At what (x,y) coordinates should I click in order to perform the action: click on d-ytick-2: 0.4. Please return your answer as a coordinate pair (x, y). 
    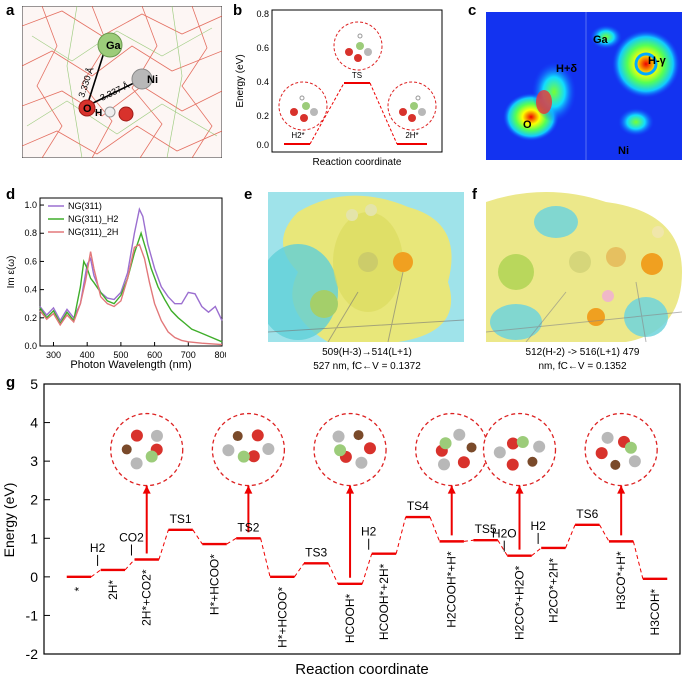
    Looking at the image, I should click on (30, 290).